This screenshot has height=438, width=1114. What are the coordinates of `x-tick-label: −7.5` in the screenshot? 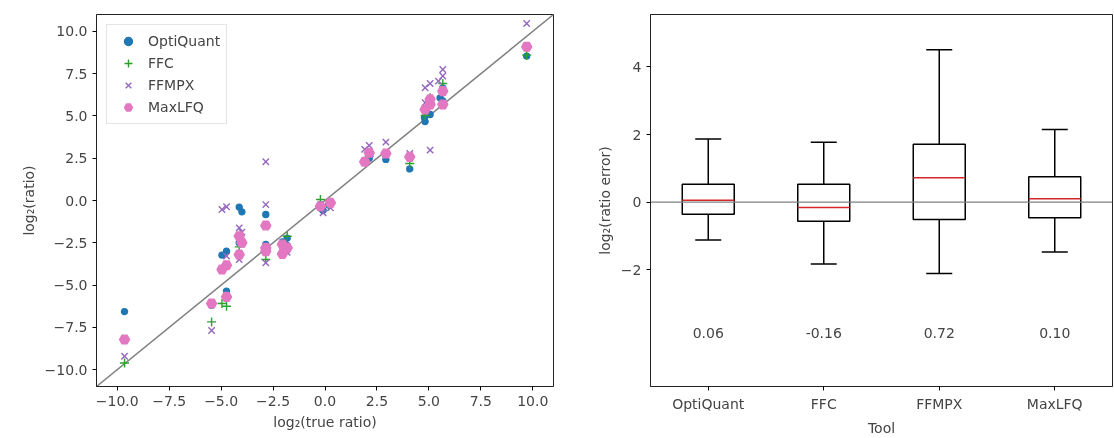 It's located at (169, 400).